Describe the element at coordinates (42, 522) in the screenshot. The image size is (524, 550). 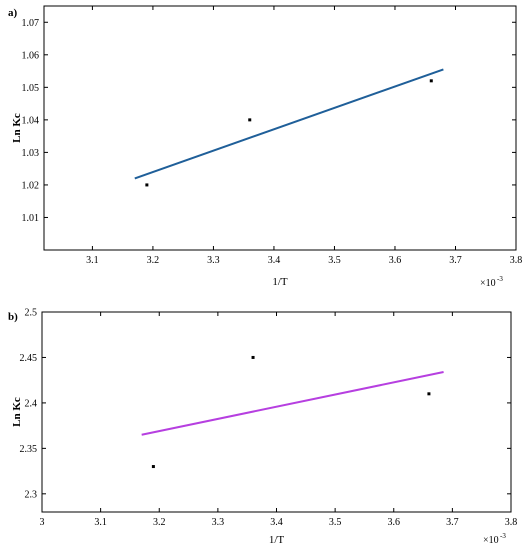
I see `chart-b-x-tick-label: 3` at that location.